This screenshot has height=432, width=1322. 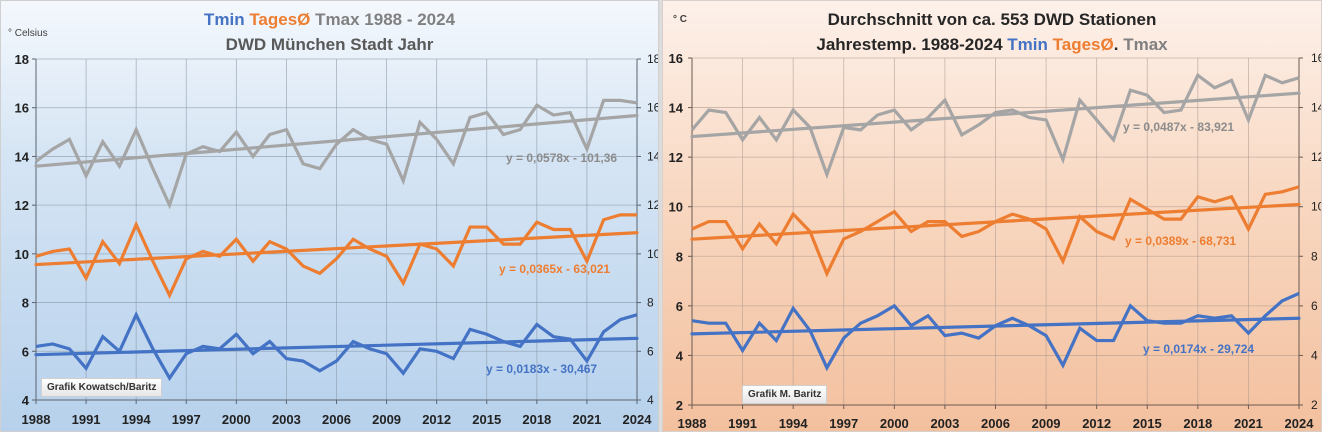 What do you see at coordinates (785, 394) in the screenshot?
I see `credit-label: Grafik M. Baritz` at bounding box center [785, 394].